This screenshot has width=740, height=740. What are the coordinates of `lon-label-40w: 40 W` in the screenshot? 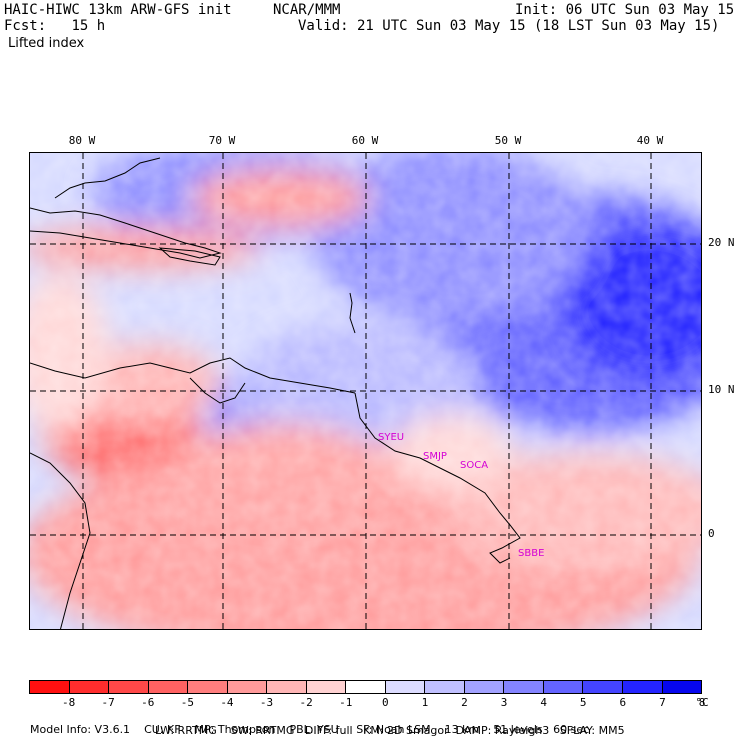 It's located at (650, 140).